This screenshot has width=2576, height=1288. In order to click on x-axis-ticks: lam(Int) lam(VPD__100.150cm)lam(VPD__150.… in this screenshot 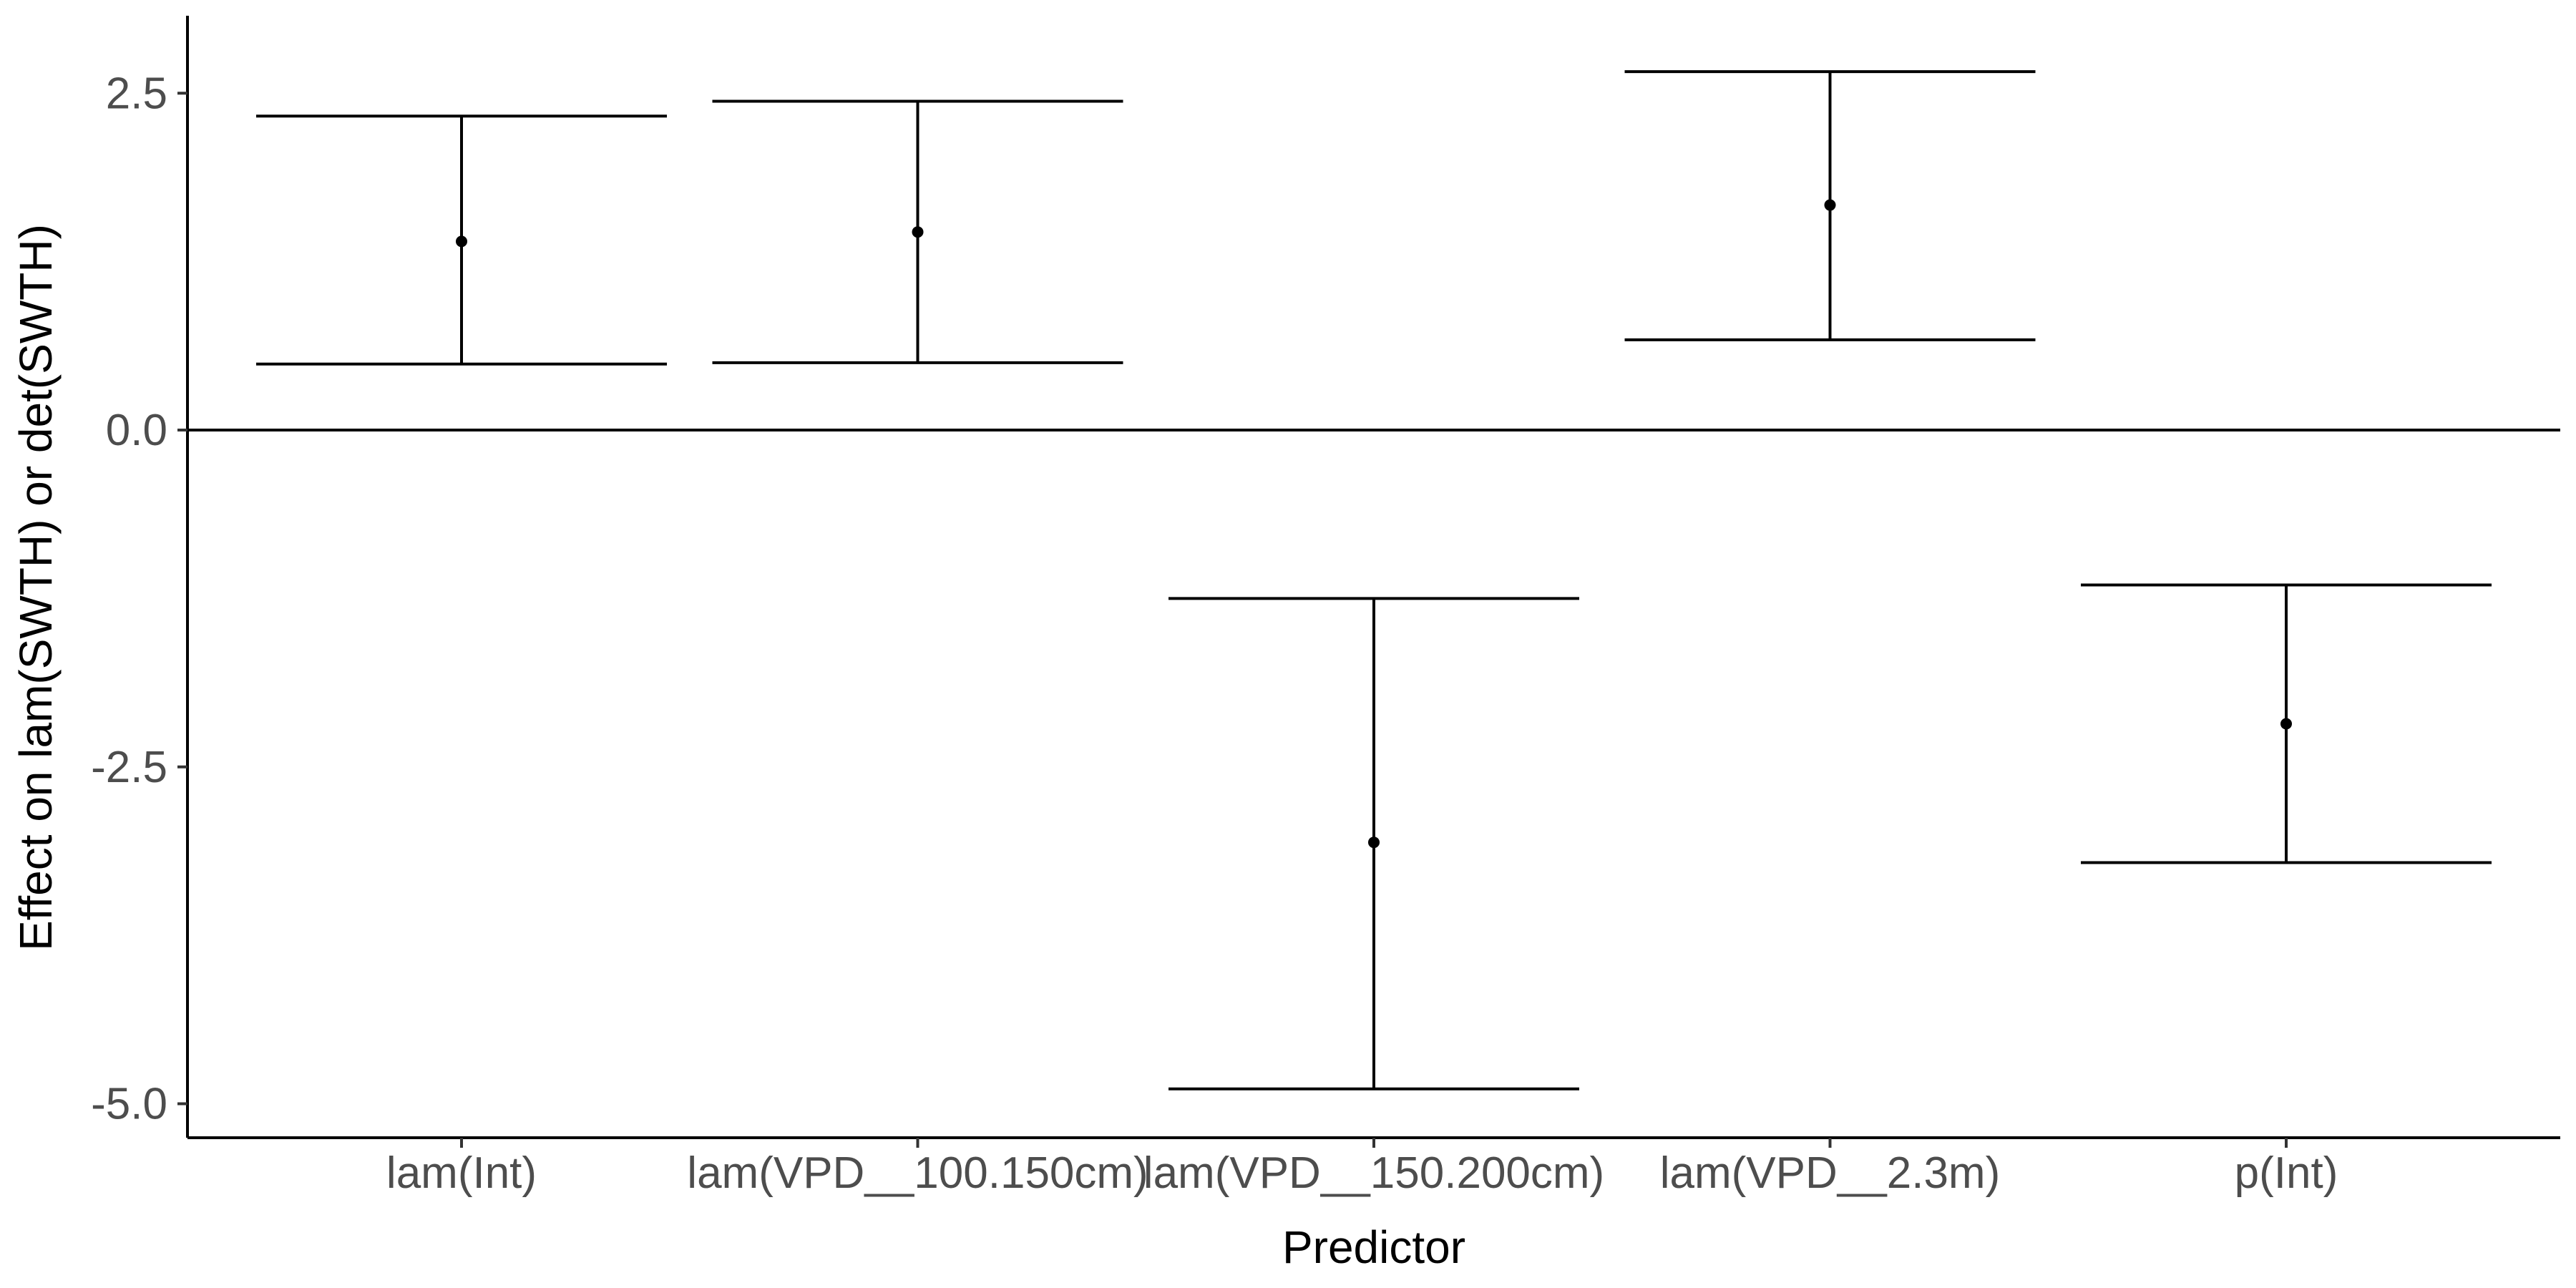, I will do `click(1362, 1168)`.